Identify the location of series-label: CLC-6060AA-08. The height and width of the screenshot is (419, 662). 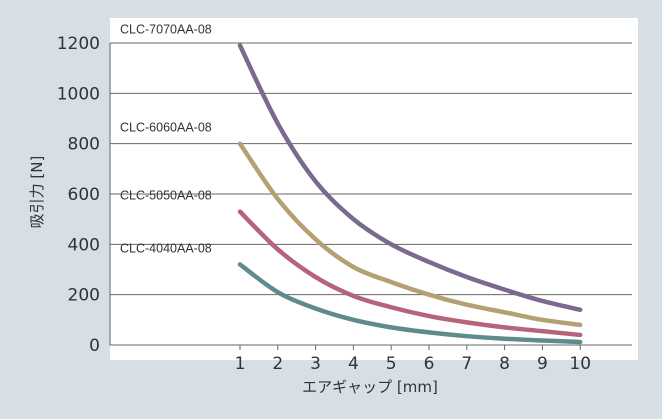
(166, 128).